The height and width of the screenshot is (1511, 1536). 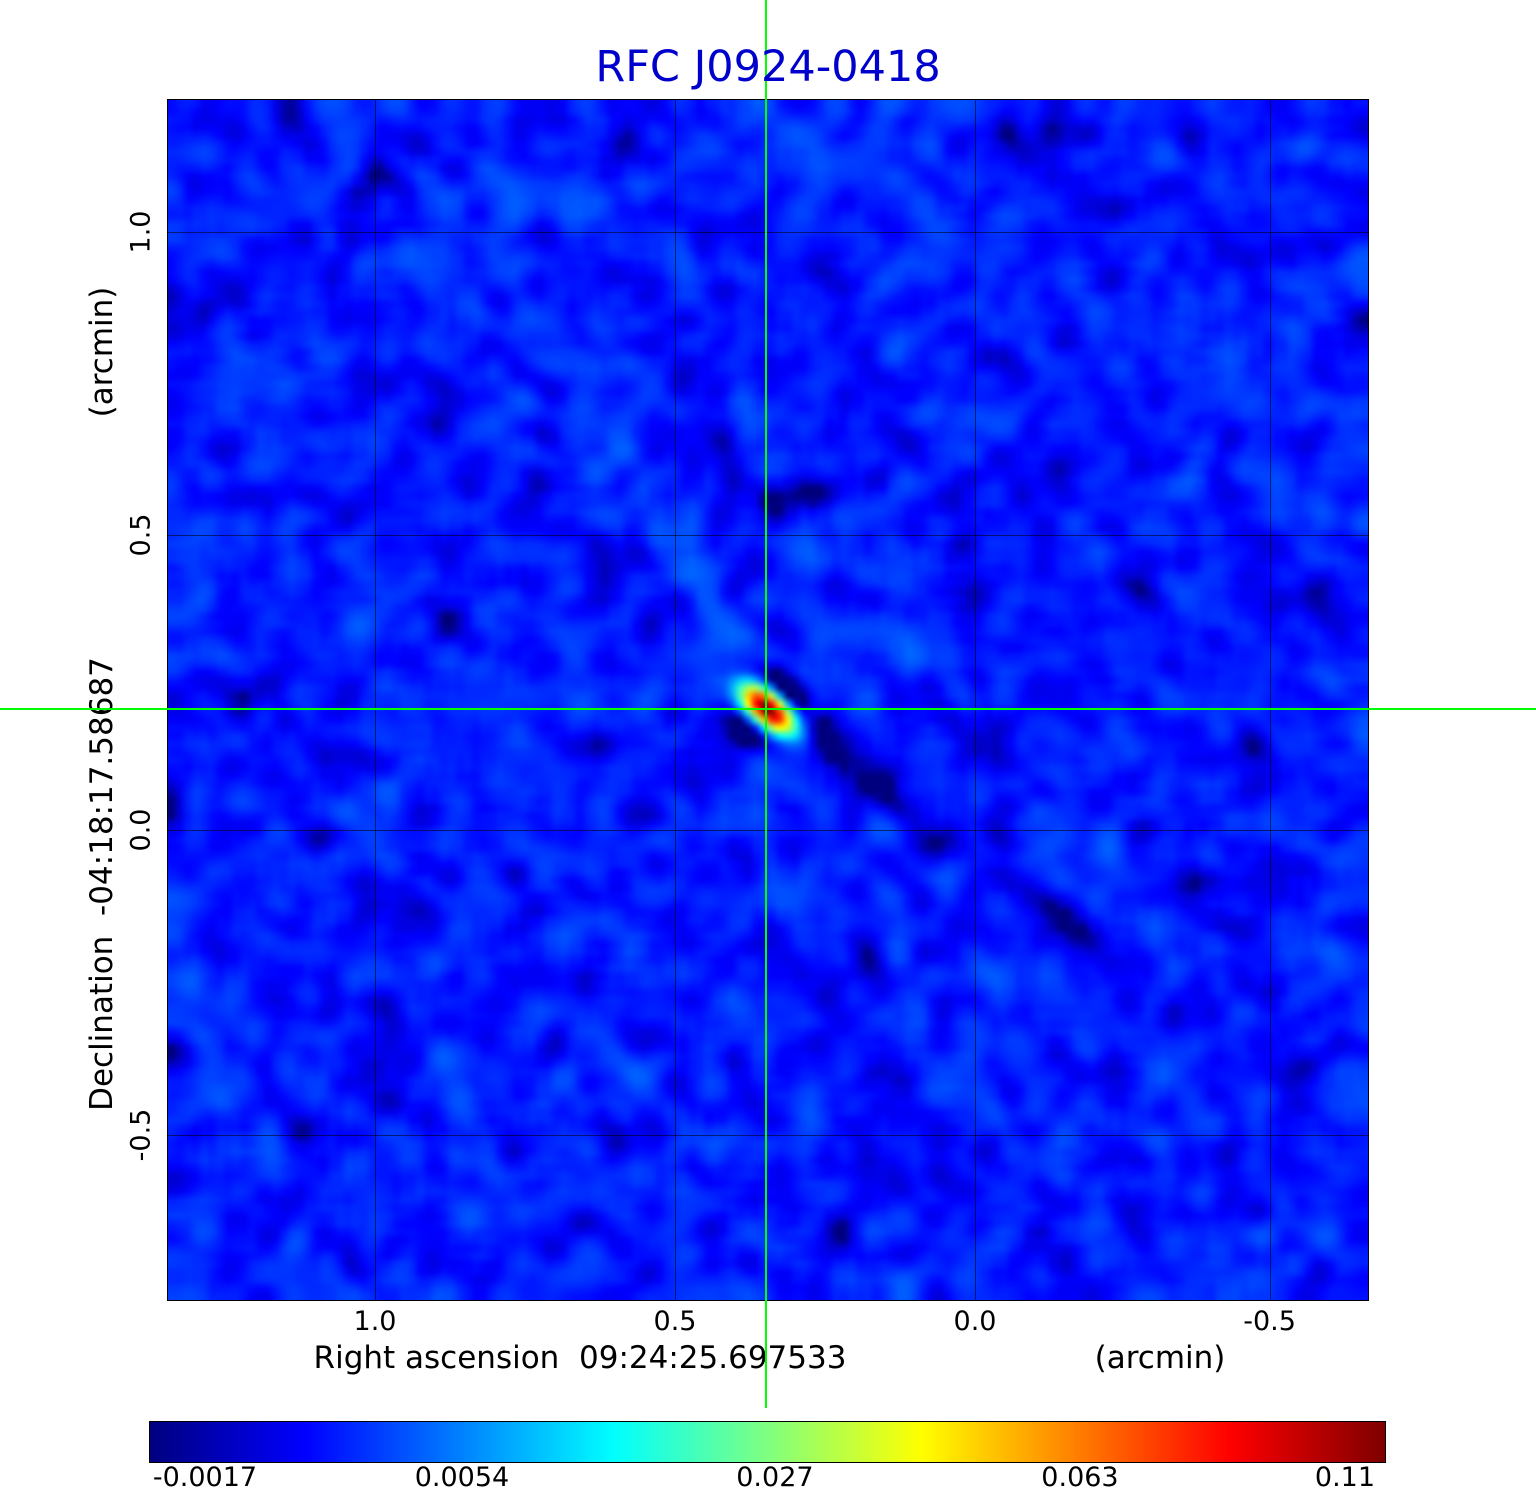 What do you see at coordinates (975, 1321) in the screenshot?
I see `x-tick-label-3: 0.0` at bounding box center [975, 1321].